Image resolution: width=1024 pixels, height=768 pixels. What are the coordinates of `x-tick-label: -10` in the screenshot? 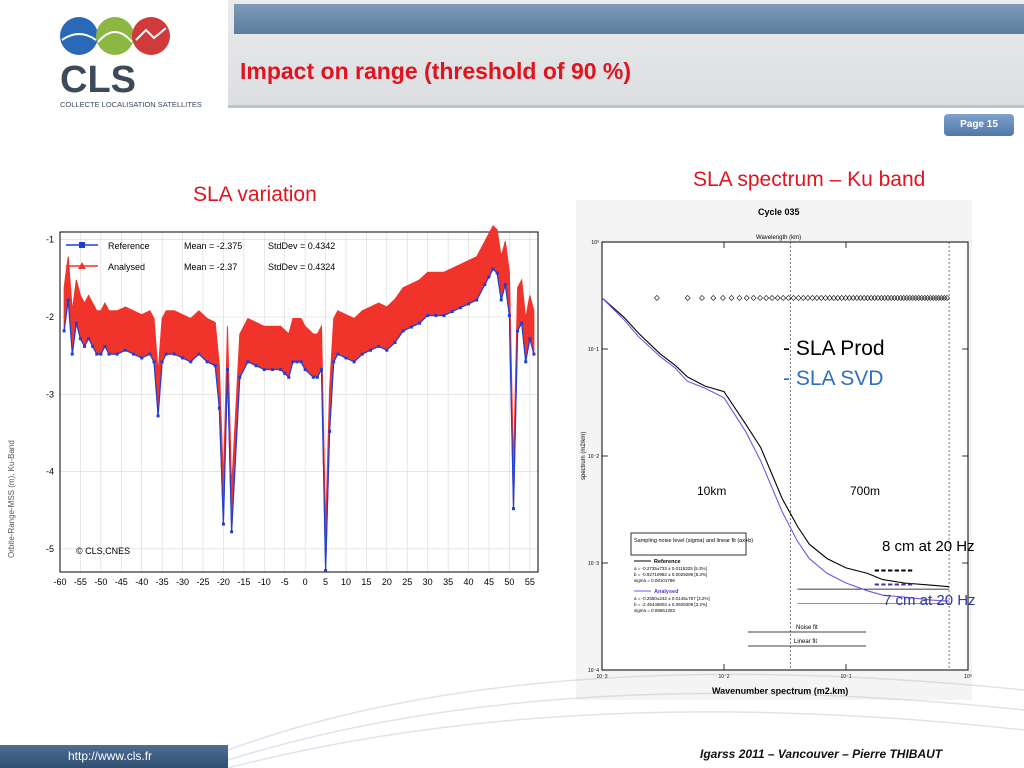 It's located at (264, 582).